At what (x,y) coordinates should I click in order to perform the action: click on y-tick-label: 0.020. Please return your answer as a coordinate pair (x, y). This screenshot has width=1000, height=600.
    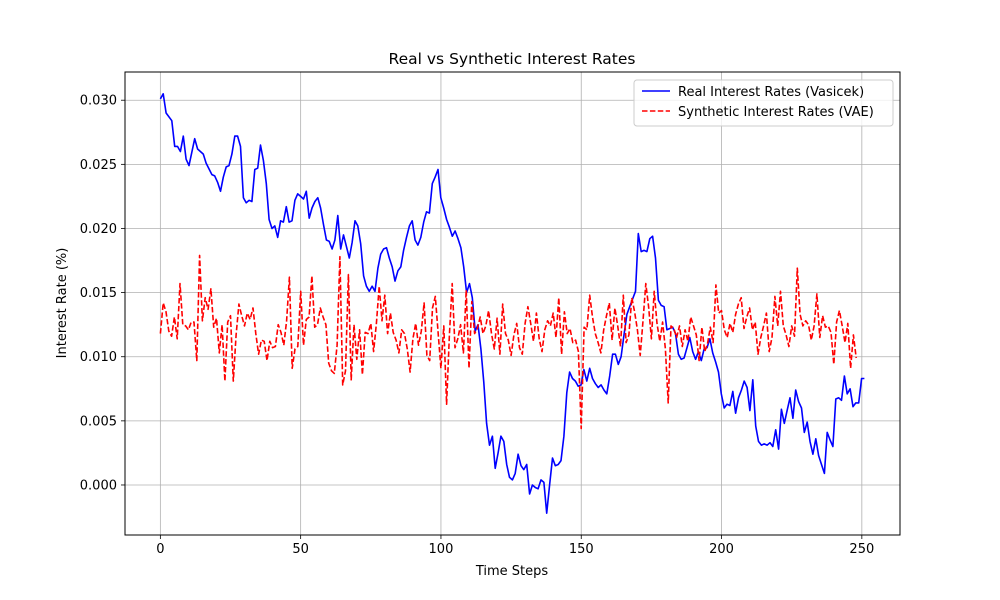
    Looking at the image, I should click on (98, 229).